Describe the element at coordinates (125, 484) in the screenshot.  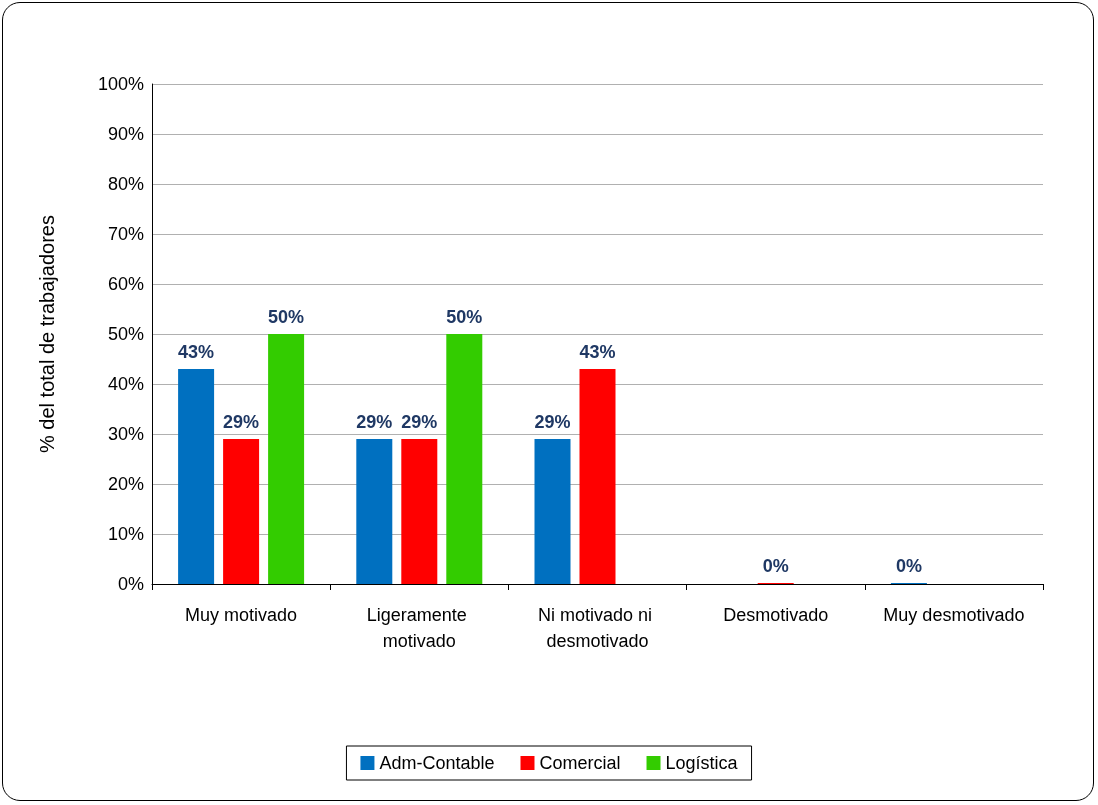
I see `y-tick-label: 20%` at that location.